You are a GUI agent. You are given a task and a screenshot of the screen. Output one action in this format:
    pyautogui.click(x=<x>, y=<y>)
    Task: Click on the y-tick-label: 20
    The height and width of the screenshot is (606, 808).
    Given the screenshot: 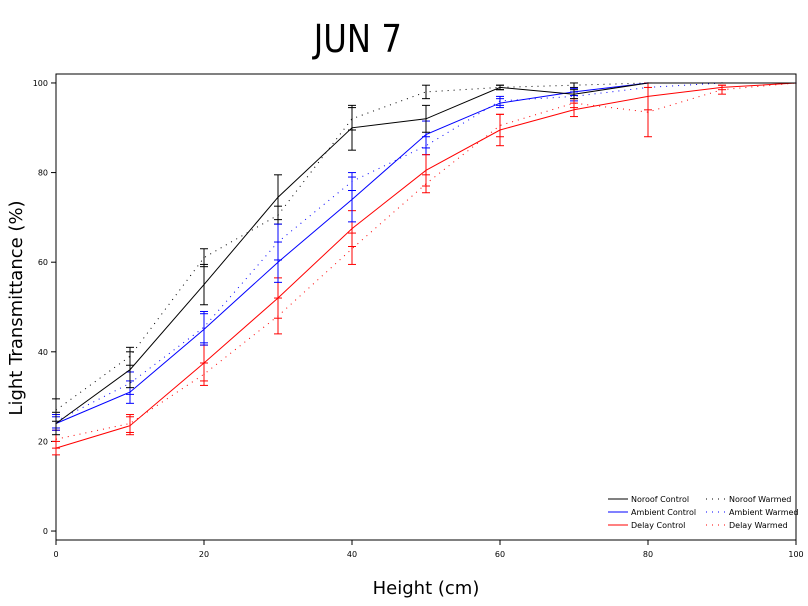 What is the action you would take?
    pyautogui.click(x=43, y=441)
    